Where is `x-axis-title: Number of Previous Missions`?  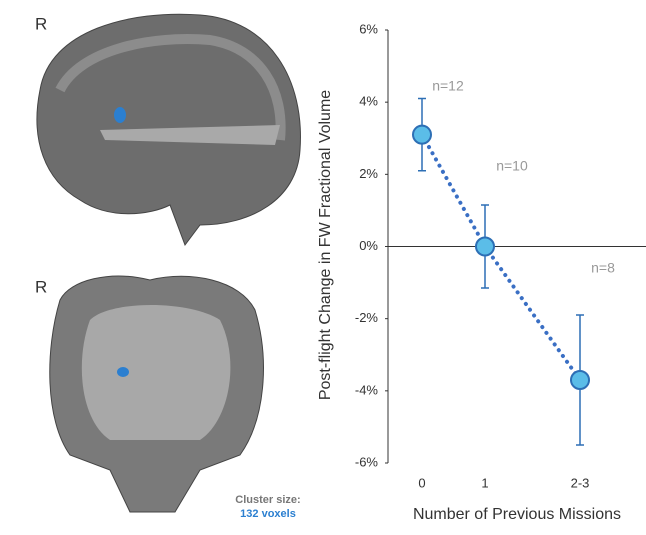 x-axis-title: Number of Previous Missions is located at coordinates (517, 514).